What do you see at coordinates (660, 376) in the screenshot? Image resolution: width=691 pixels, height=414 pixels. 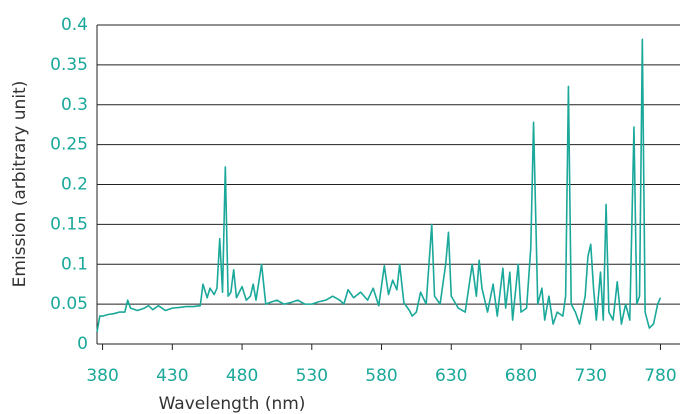 I see `x-tick-label: 780` at bounding box center [660, 376].